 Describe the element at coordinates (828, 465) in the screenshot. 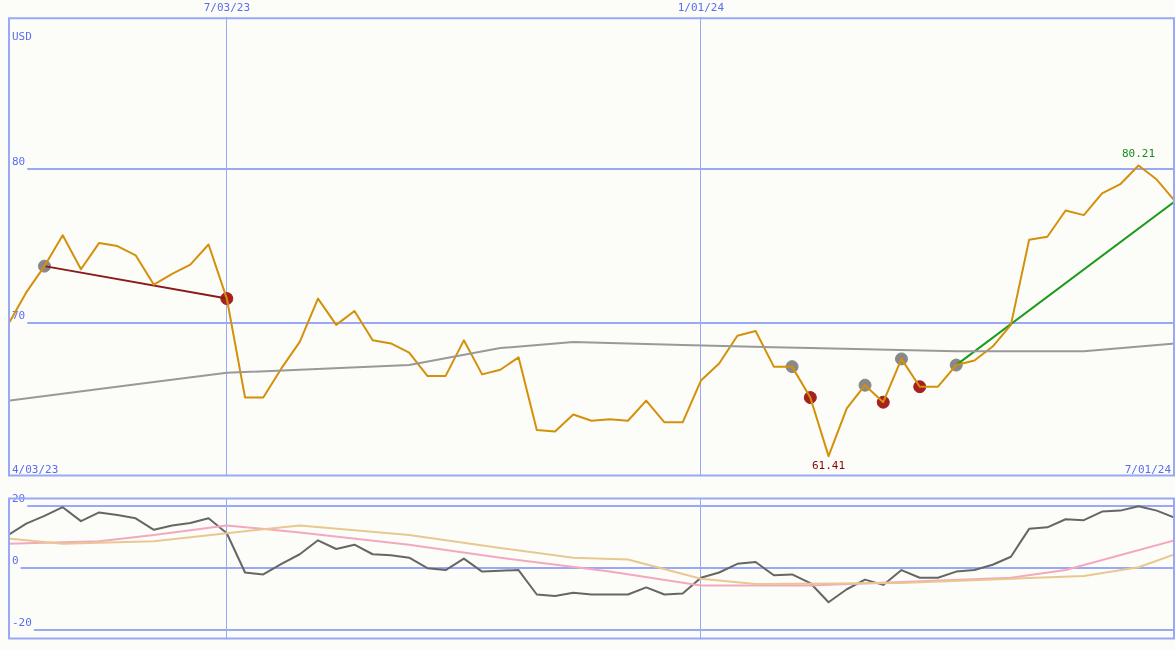

I see `annotation: 61.41` at that location.